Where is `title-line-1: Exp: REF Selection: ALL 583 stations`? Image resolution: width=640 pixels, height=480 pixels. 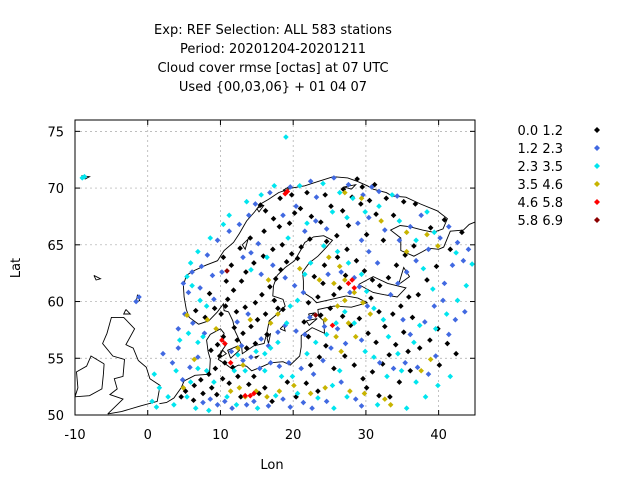
title-line-1: Exp: REF Selection: ALL 583 stations is located at coordinates (273, 30).